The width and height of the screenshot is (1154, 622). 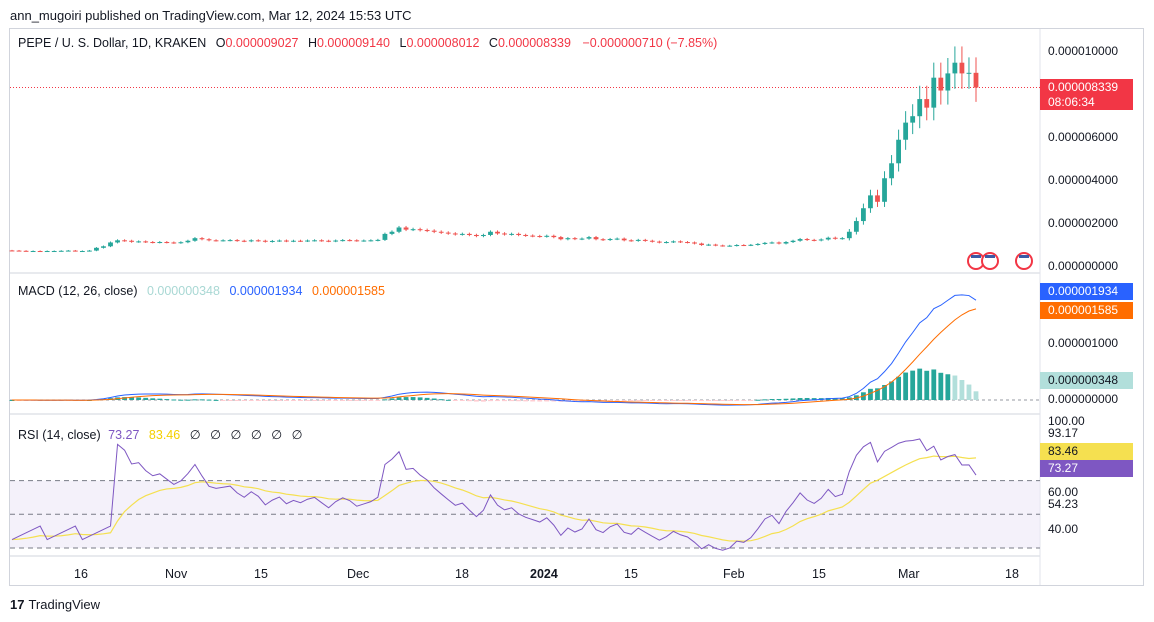 I want to click on bar-countdown: 08:06:34, so click(x=1071, y=102).